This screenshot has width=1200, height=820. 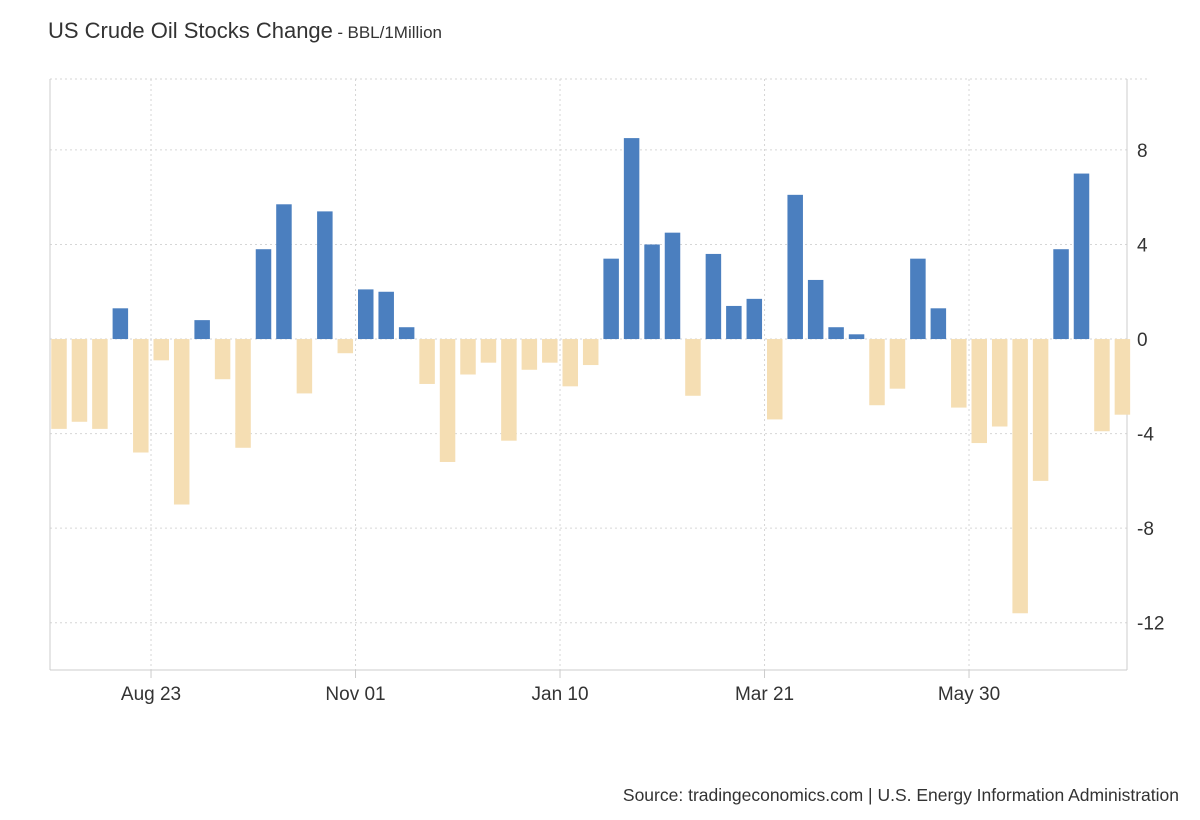 What do you see at coordinates (1142, 340) in the screenshot?
I see `y-tick-label: 0` at bounding box center [1142, 340].